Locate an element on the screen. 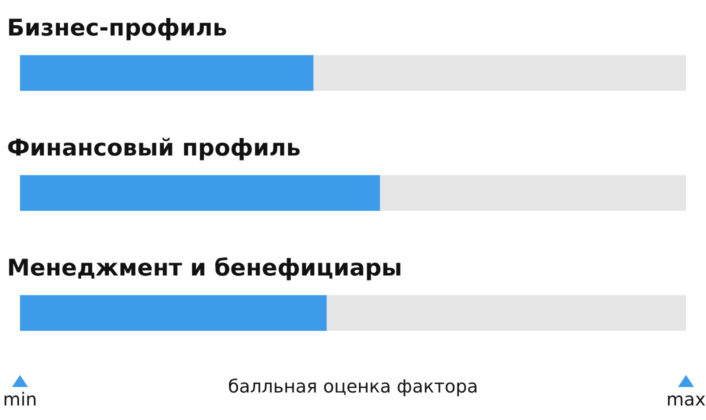  y-tick-label: Бизнес-профиль is located at coordinates (117, 29).